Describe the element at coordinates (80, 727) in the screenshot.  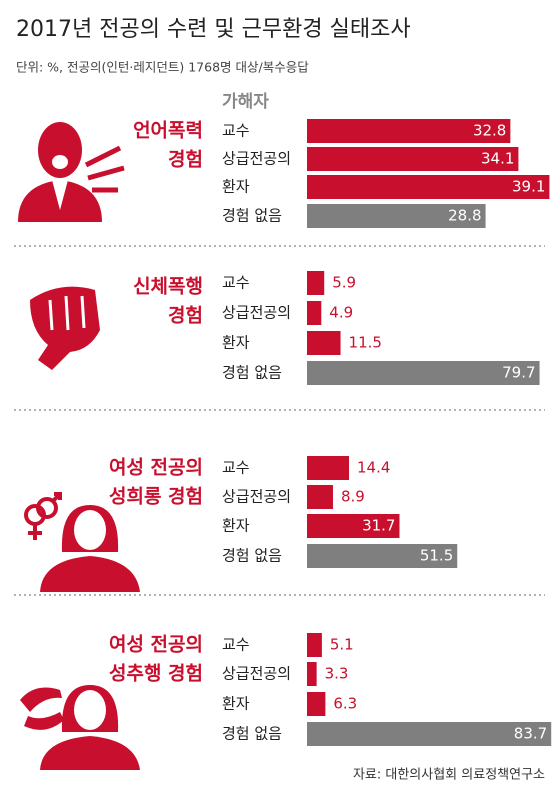
I see `icon-hands-woman` at that location.